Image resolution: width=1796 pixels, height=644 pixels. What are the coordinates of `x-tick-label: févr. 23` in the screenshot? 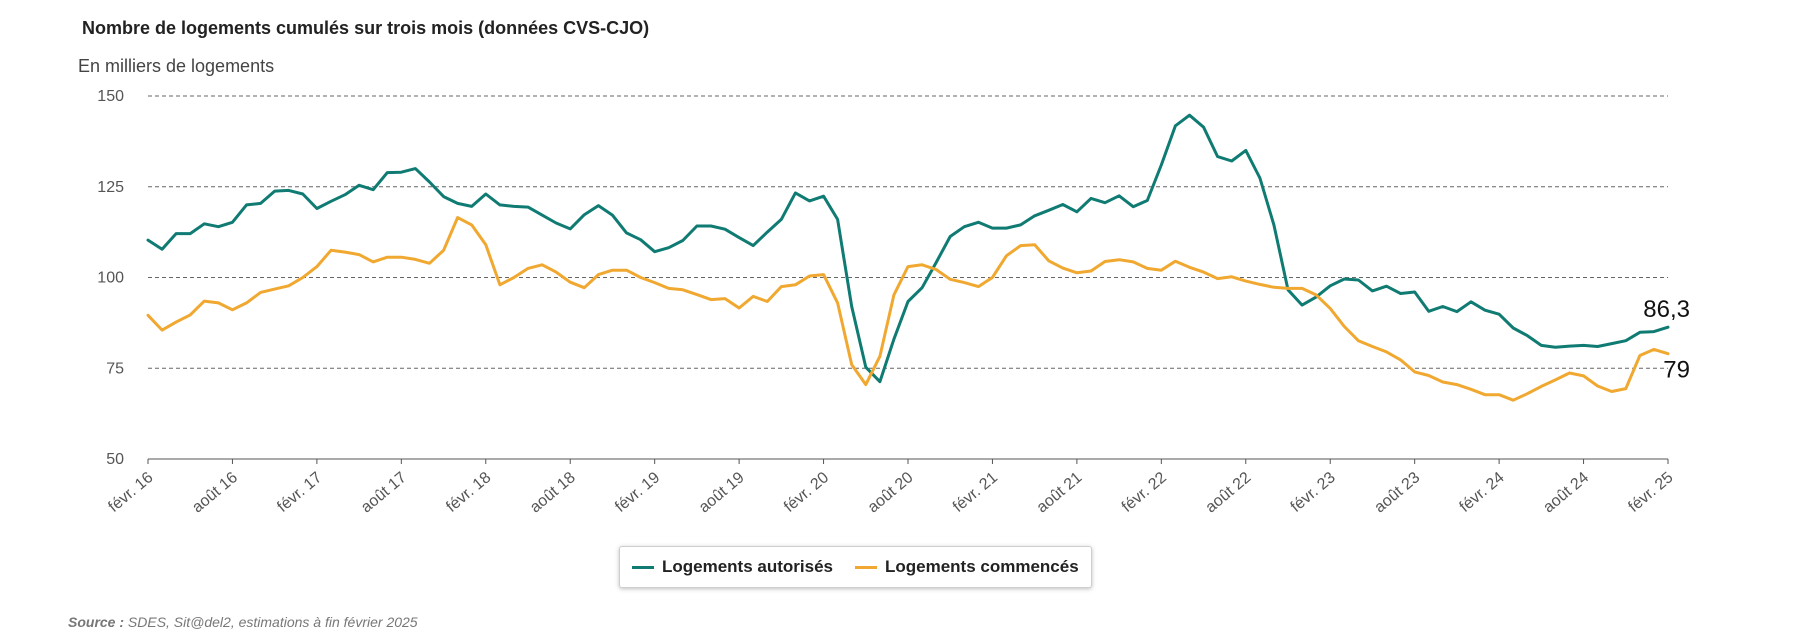 It's located at (1313, 492).